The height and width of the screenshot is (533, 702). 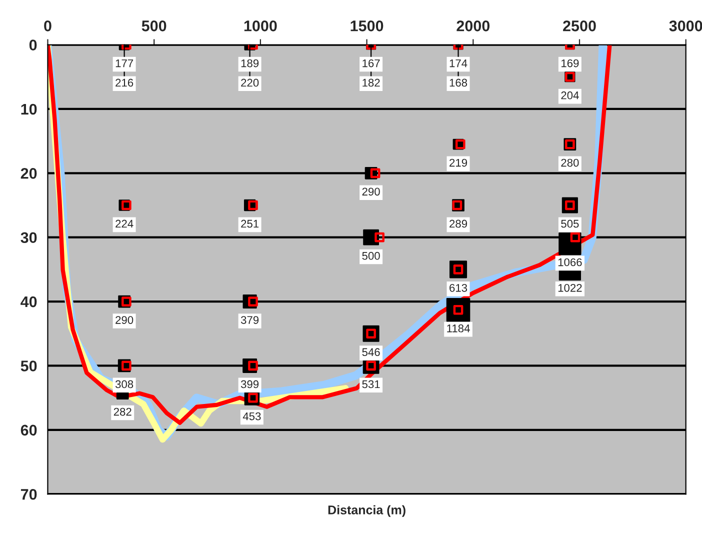 I want to click on y-tick-label: 0, so click(x=33, y=45).